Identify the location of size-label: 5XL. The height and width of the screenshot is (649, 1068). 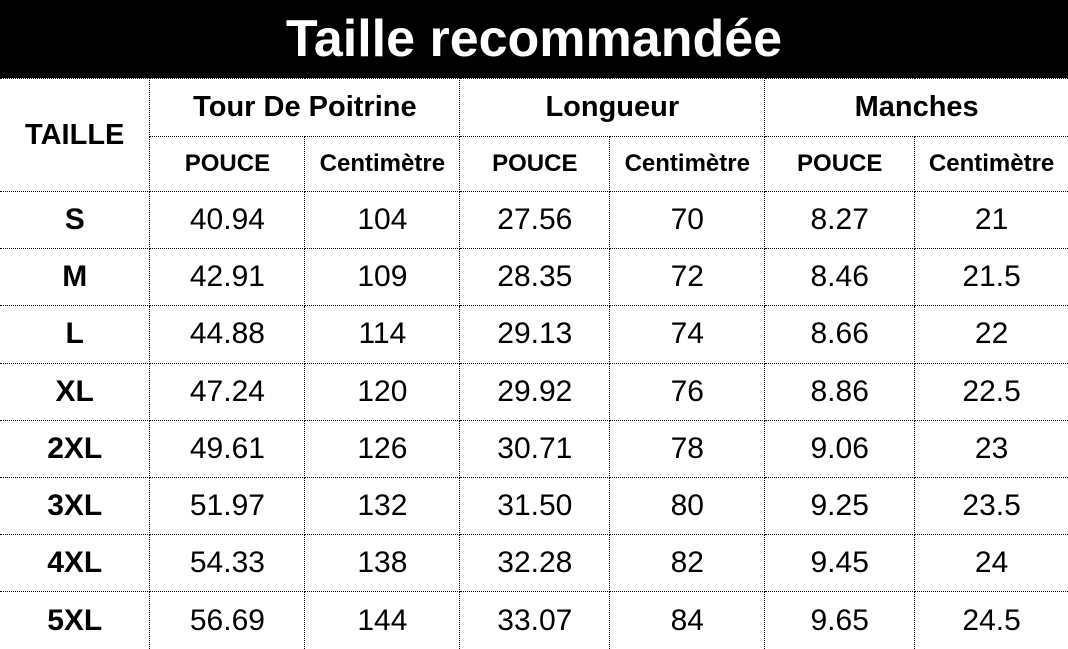
(75, 620).